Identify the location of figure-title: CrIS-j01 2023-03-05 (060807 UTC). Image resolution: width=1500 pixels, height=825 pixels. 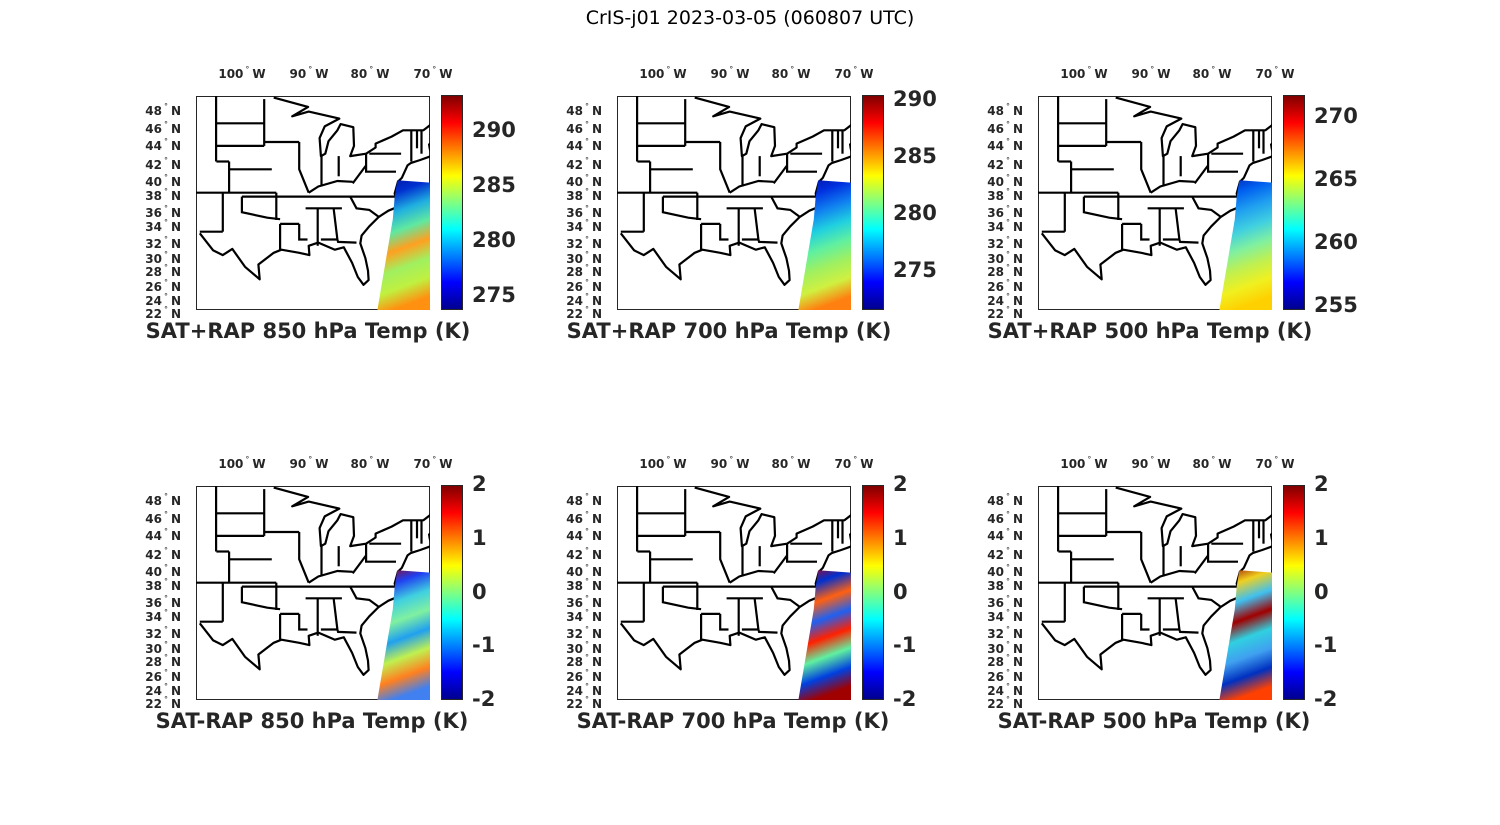
(750, 18).